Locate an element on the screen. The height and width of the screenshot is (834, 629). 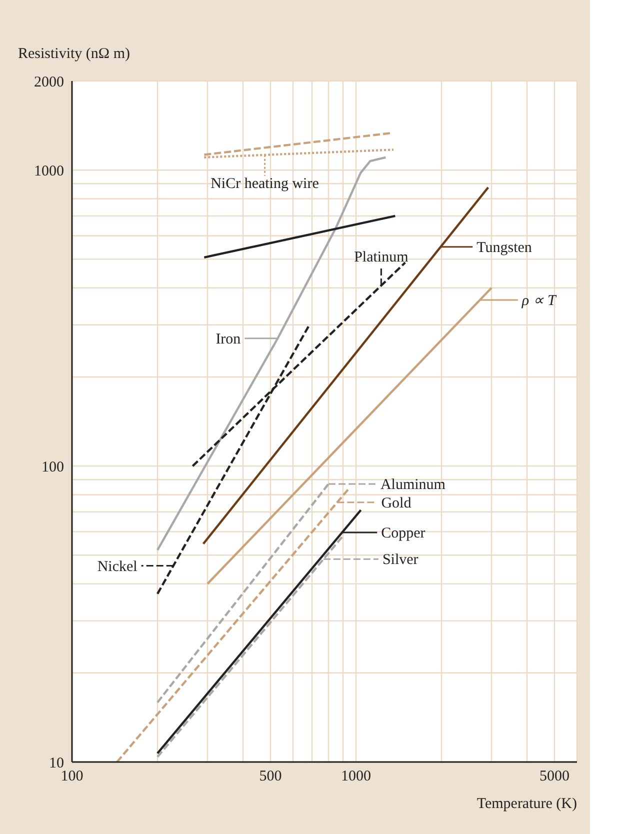
y-tick-label: 2000 is located at coordinates (49, 82).